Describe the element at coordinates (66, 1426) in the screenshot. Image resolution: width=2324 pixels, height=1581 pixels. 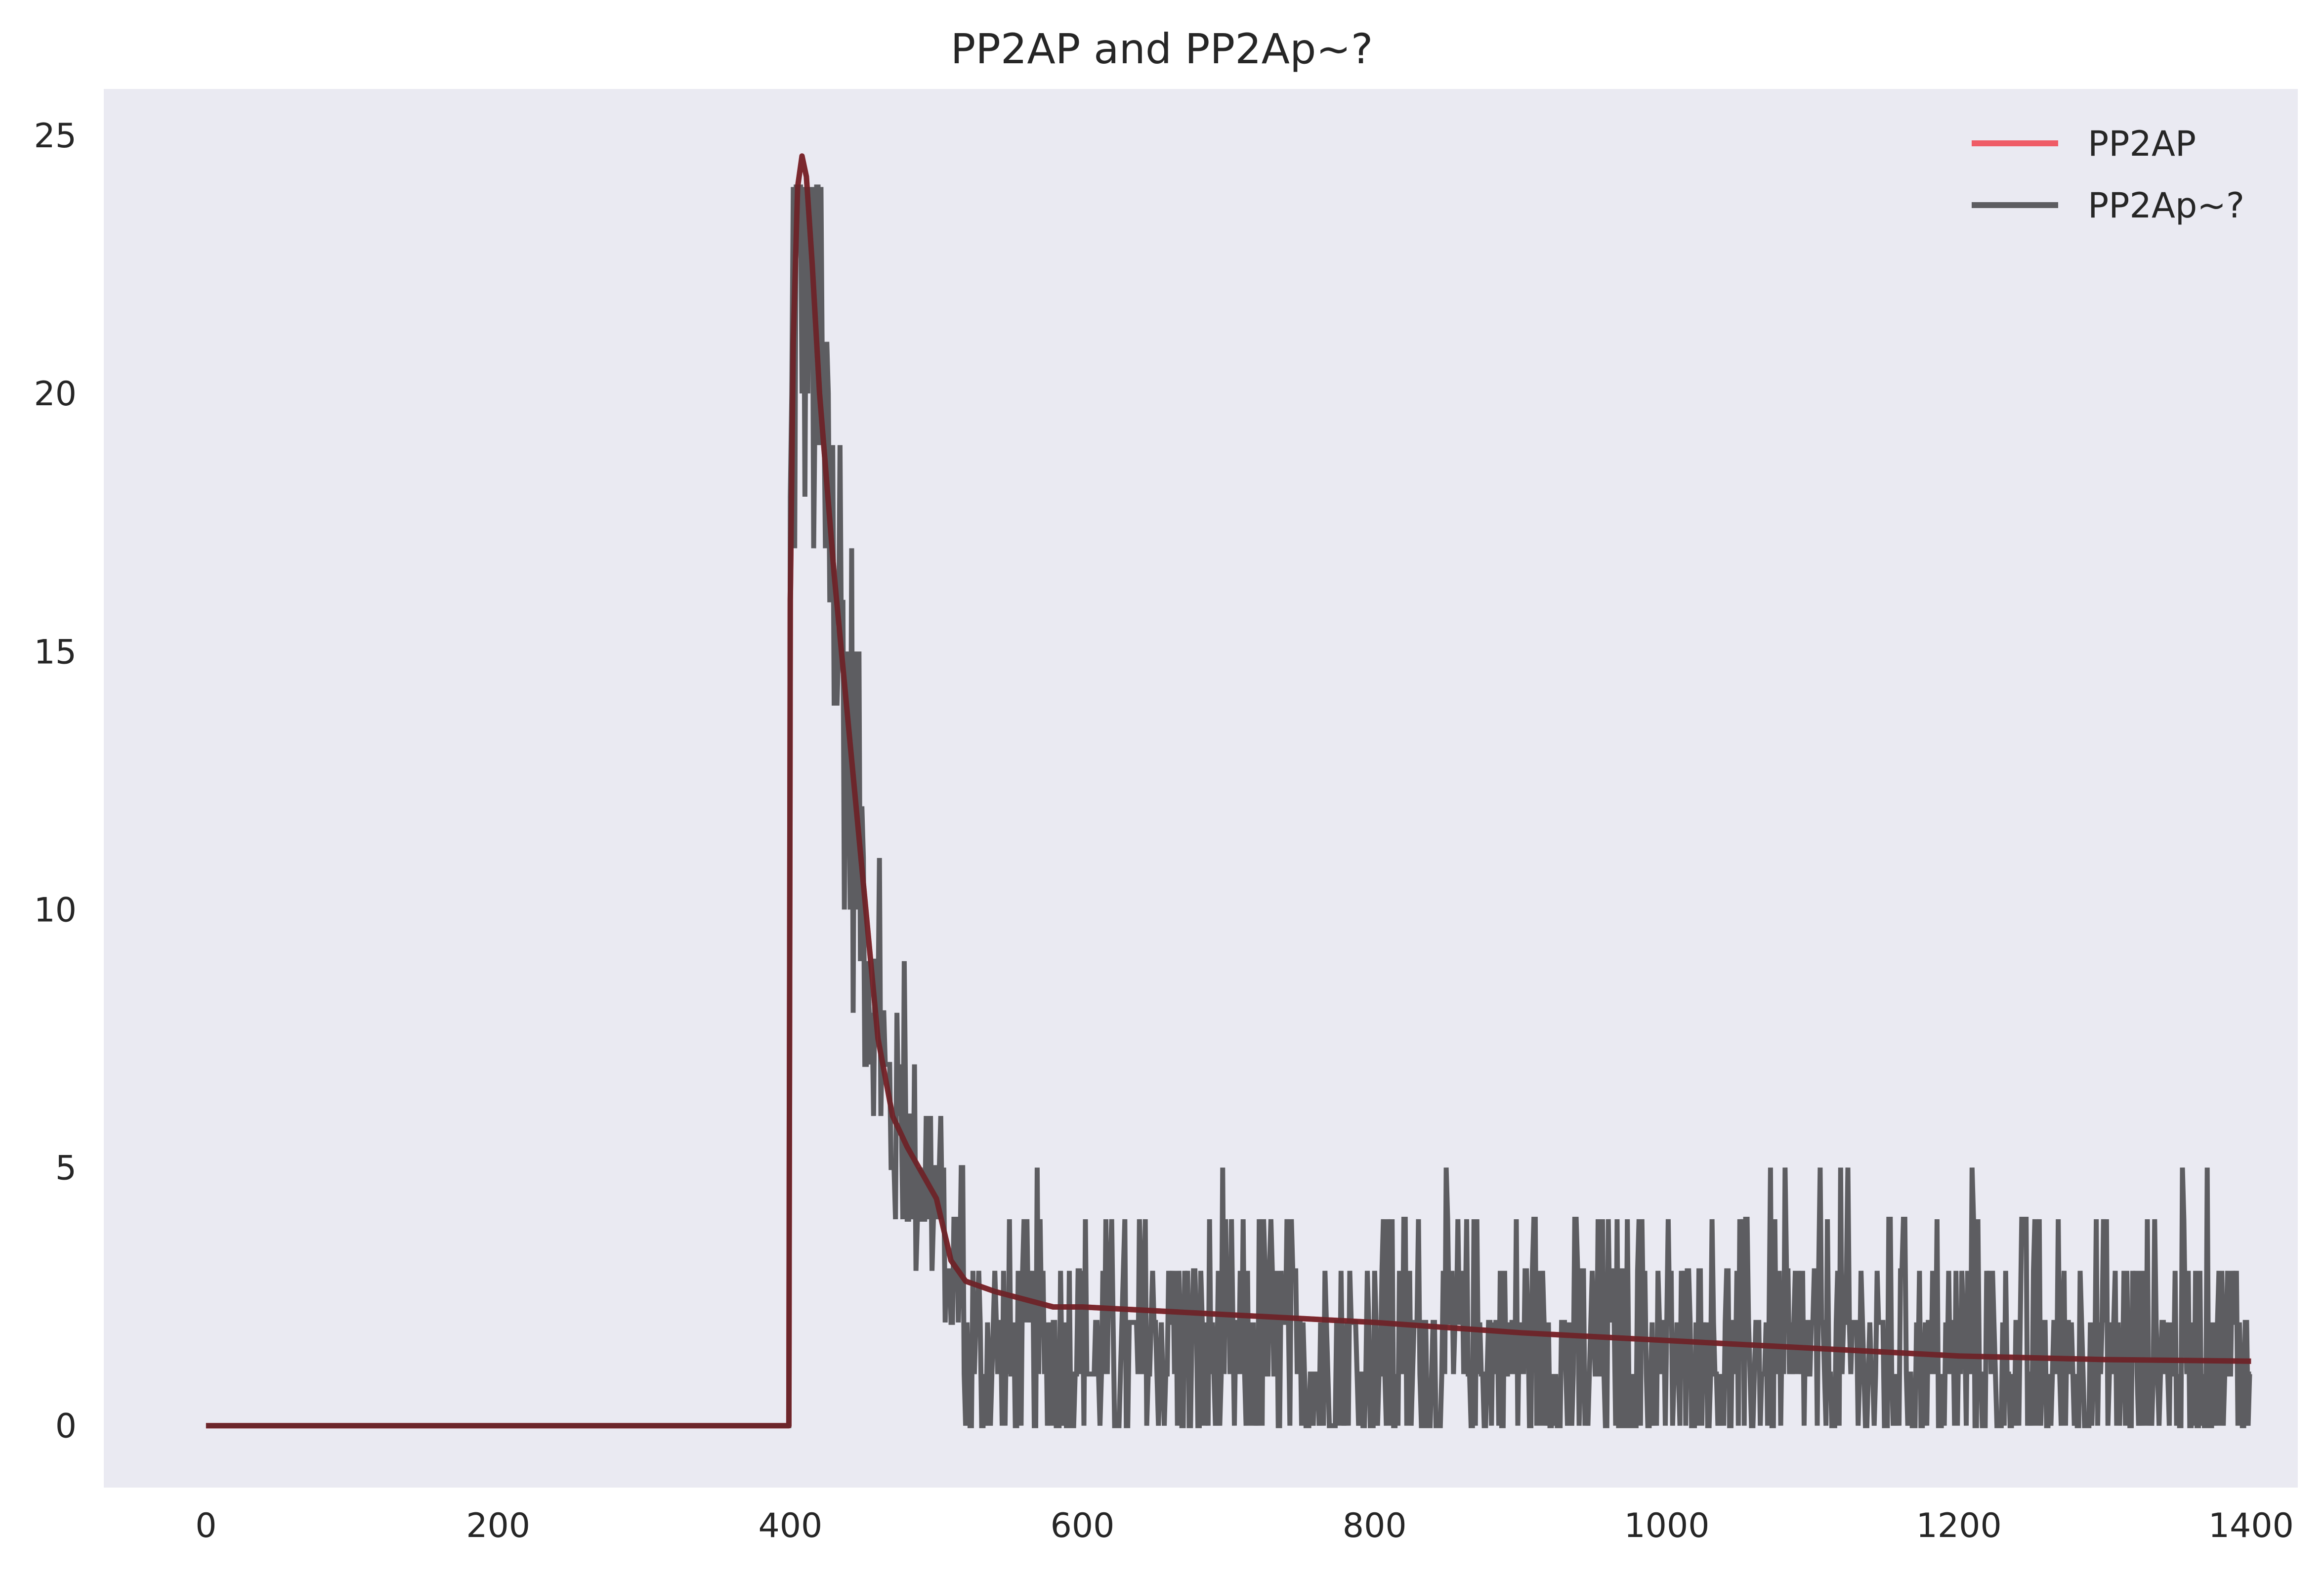
I see `y-tick-label: 0` at that location.